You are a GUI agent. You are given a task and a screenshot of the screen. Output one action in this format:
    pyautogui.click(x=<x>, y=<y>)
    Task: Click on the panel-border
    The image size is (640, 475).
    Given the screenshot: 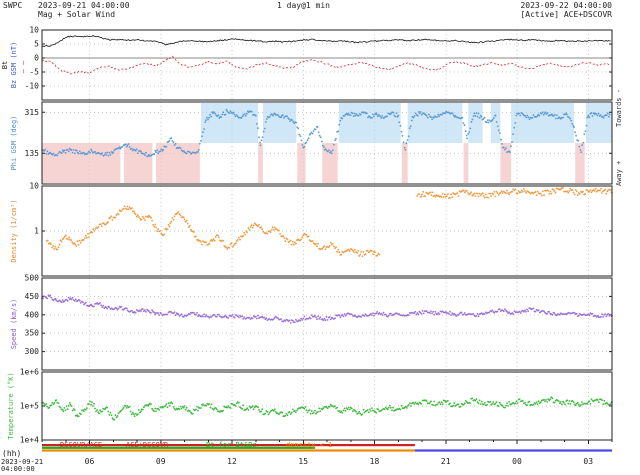 What is the action you would take?
    pyautogui.click(x=327, y=65)
    